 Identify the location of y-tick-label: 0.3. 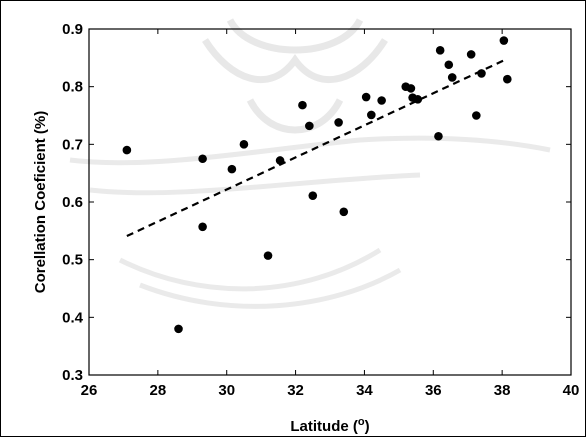
(72, 375).